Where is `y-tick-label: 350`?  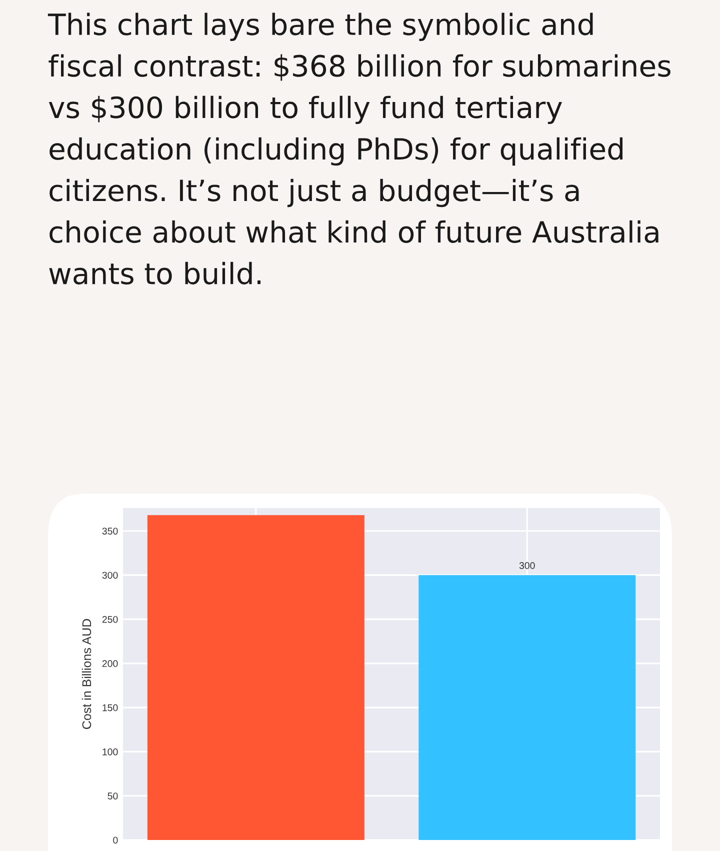
y-tick-label: 350 is located at coordinates (110, 531).